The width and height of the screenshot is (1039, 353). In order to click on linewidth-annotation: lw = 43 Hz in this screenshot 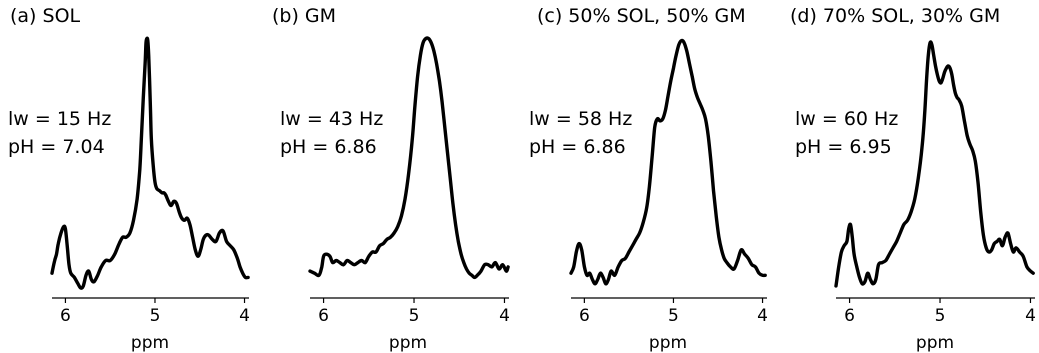, I will do `click(331, 119)`.